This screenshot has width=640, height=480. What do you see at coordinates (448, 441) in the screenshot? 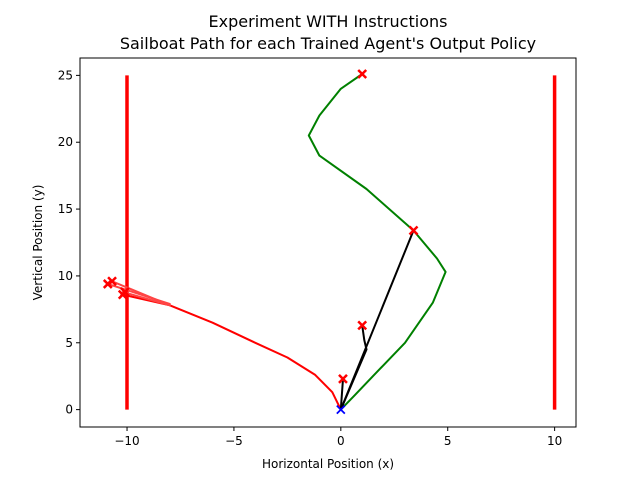
I see `x-tick-label: 5` at bounding box center [448, 441].